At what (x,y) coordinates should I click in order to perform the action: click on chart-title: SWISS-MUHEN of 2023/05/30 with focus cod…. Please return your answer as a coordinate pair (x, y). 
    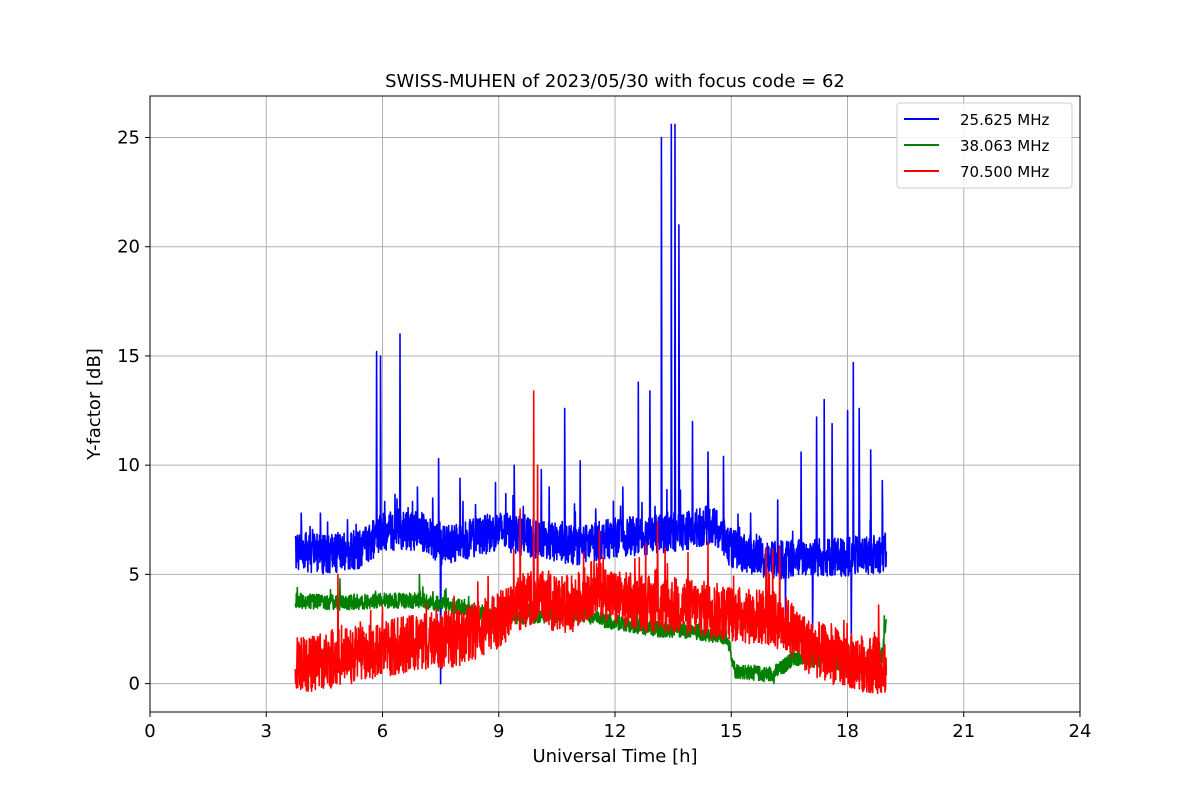
    Looking at the image, I should click on (615, 81).